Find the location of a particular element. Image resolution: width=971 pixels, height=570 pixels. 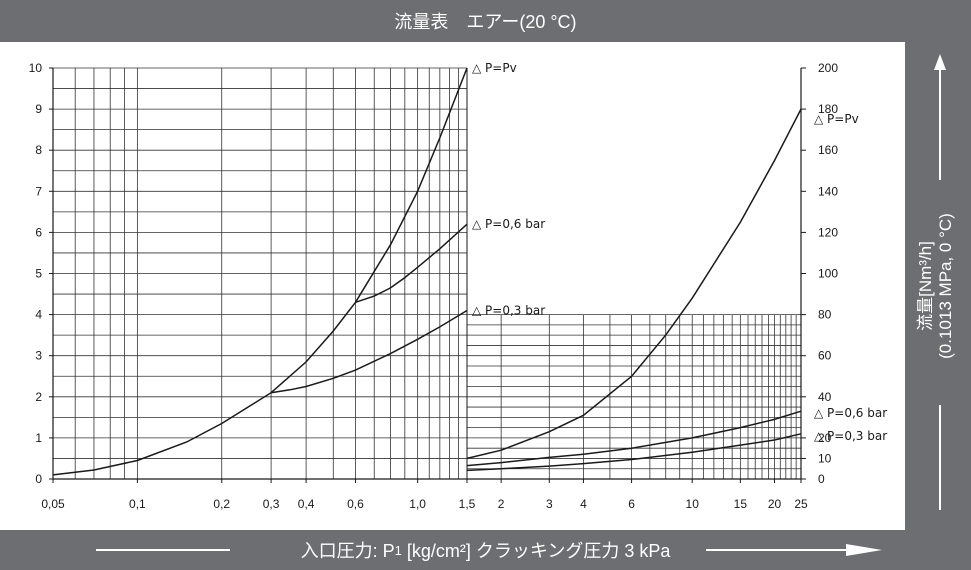

chart-title: 流量表 エアー(20 °C) is located at coordinates (485, 22).